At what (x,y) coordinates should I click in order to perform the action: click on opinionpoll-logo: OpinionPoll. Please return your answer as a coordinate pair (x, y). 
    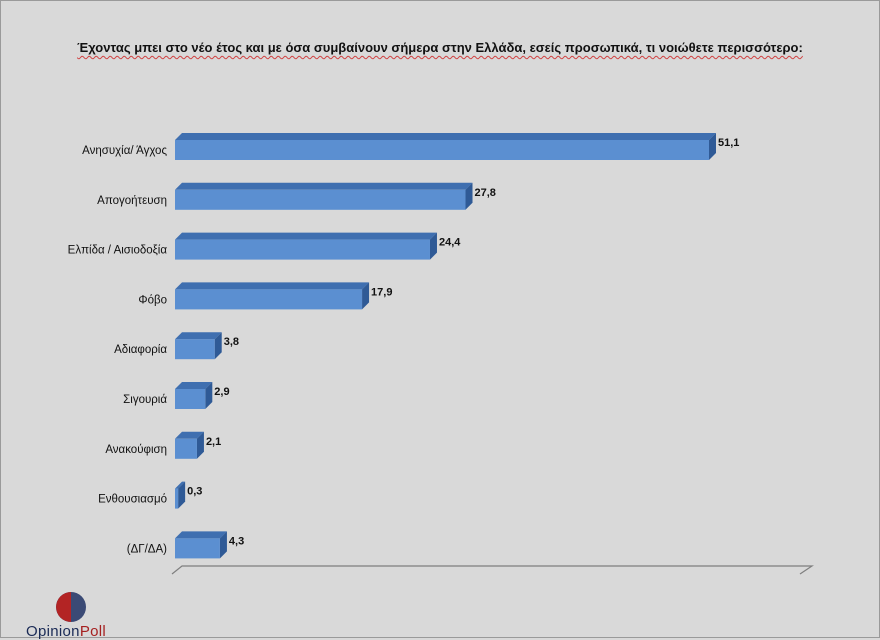
    Looking at the image, I should click on (77, 615).